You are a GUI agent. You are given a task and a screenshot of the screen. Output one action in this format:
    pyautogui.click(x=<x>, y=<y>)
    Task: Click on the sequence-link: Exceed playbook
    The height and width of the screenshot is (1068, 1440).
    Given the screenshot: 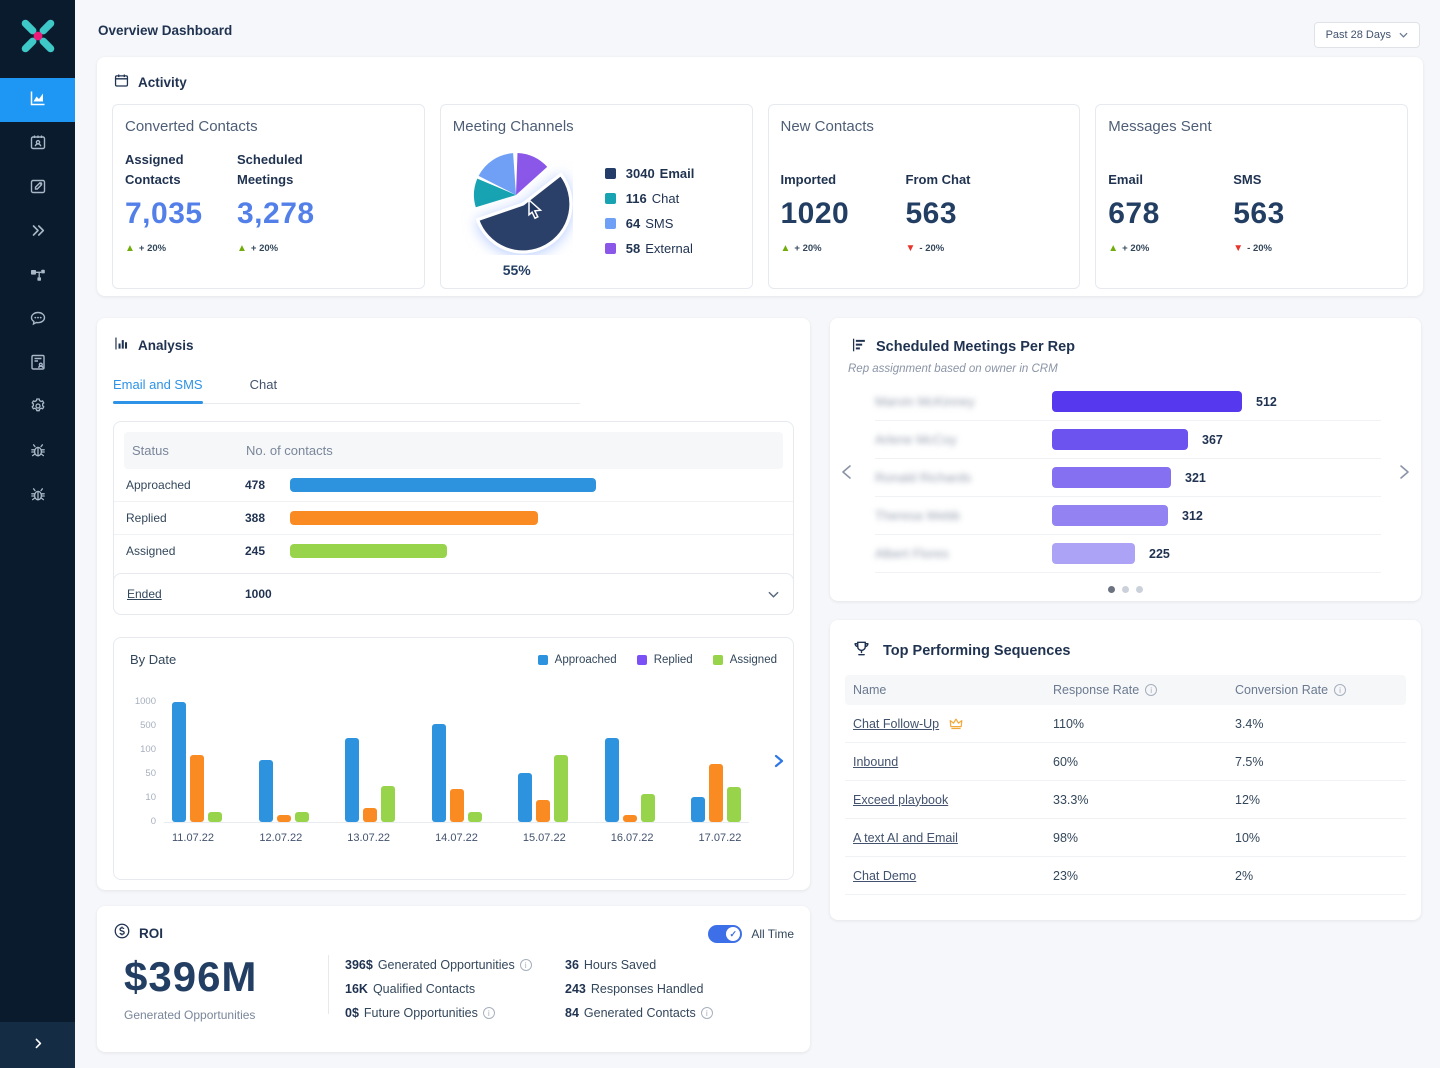 What is the action you would take?
    pyautogui.click(x=901, y=799)
    